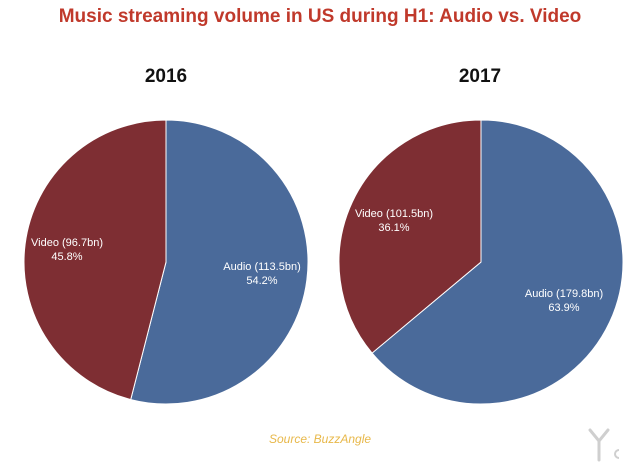 This screenshot has width=640, height=472. Describe the element at coordinates (166, 76) in the screenshot. I see `pie-title-2016: 2016` at that location.